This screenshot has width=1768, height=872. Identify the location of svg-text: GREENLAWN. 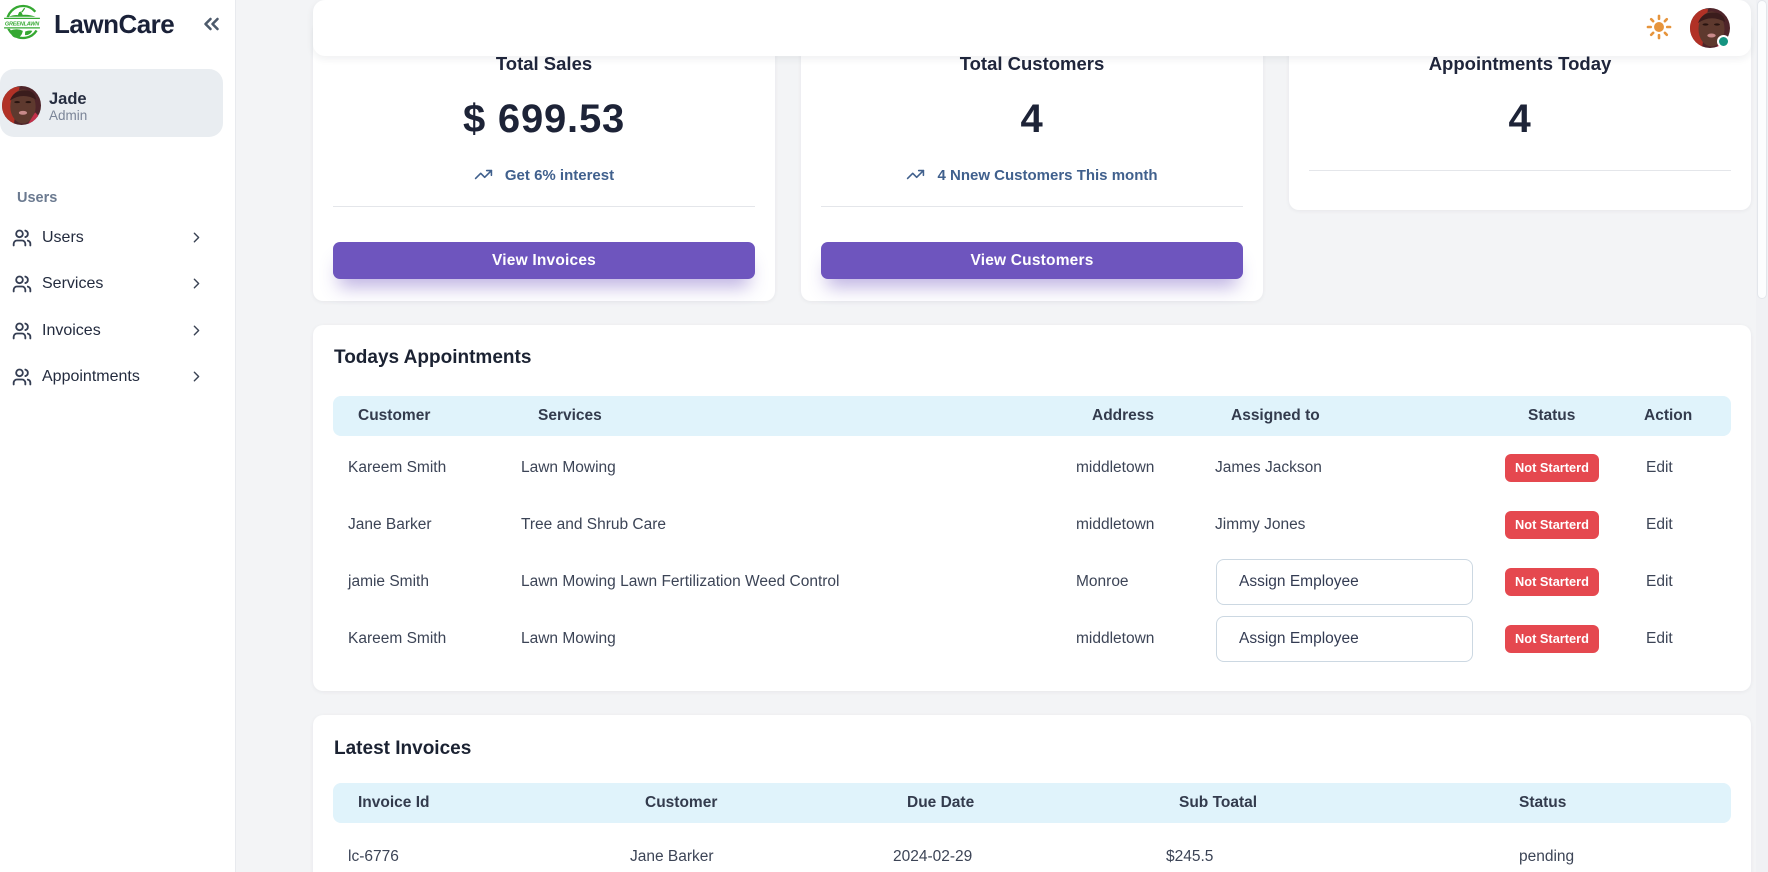
(22, 24).